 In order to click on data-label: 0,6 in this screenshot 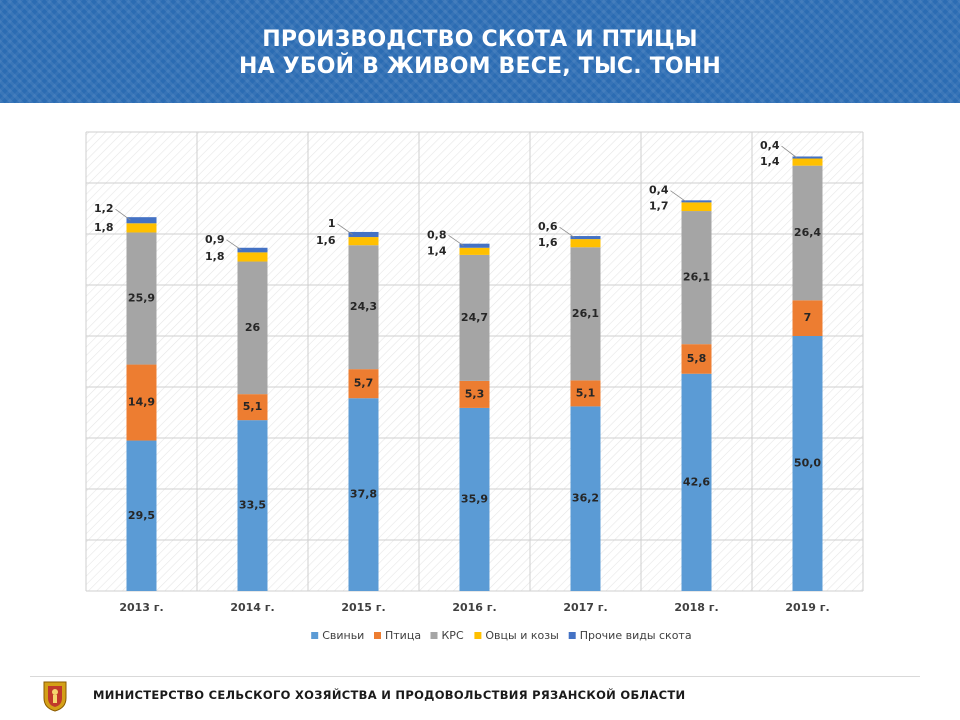, I will do `click(548, 226)`.